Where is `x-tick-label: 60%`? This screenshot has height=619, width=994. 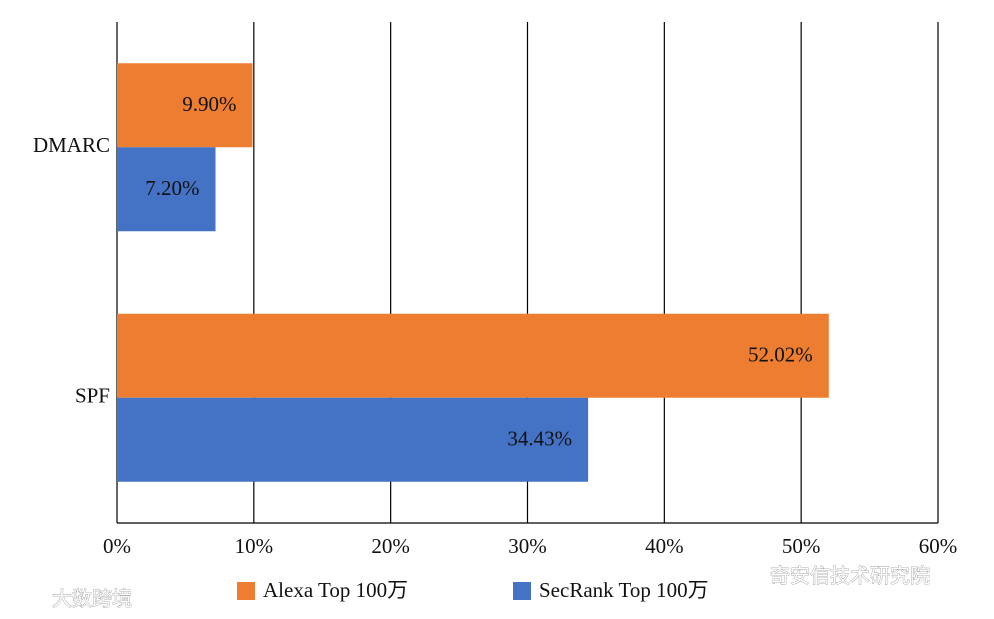 x-tick-label: 60% is located at coordinates (938, 546).